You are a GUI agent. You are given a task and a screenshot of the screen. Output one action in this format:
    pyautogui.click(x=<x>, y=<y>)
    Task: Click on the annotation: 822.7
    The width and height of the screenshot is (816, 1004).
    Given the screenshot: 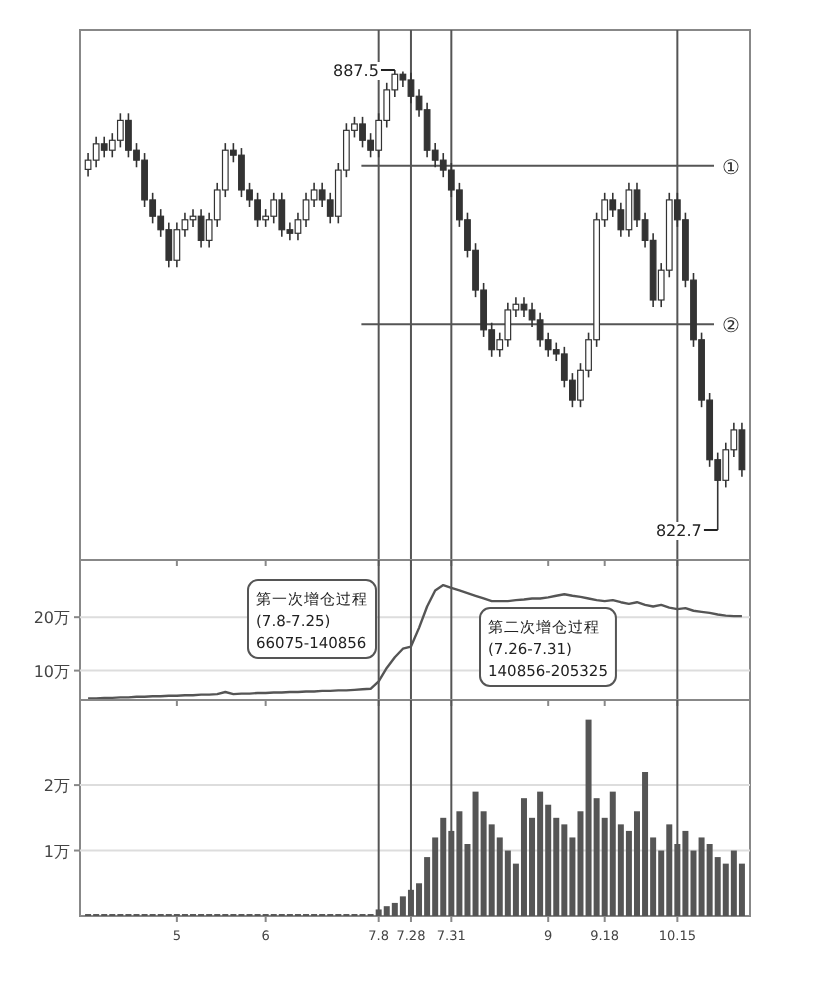 What is the action you would take?
    pyautogui.click(x=678, y=531)
    